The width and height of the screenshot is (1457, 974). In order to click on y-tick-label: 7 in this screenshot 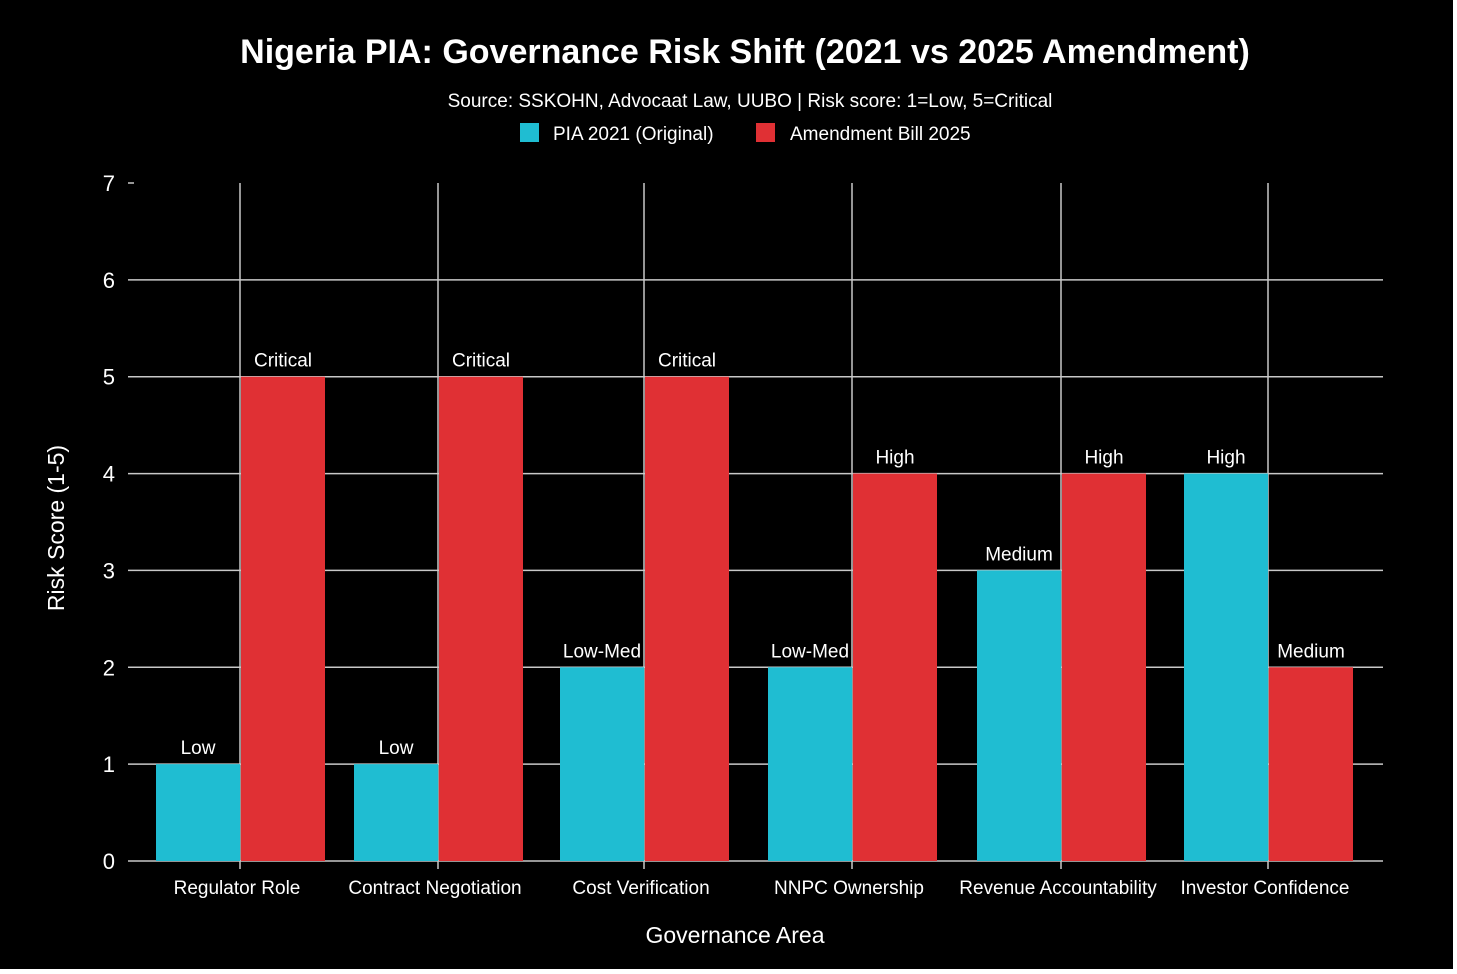, I will do `click(109, 183)`.